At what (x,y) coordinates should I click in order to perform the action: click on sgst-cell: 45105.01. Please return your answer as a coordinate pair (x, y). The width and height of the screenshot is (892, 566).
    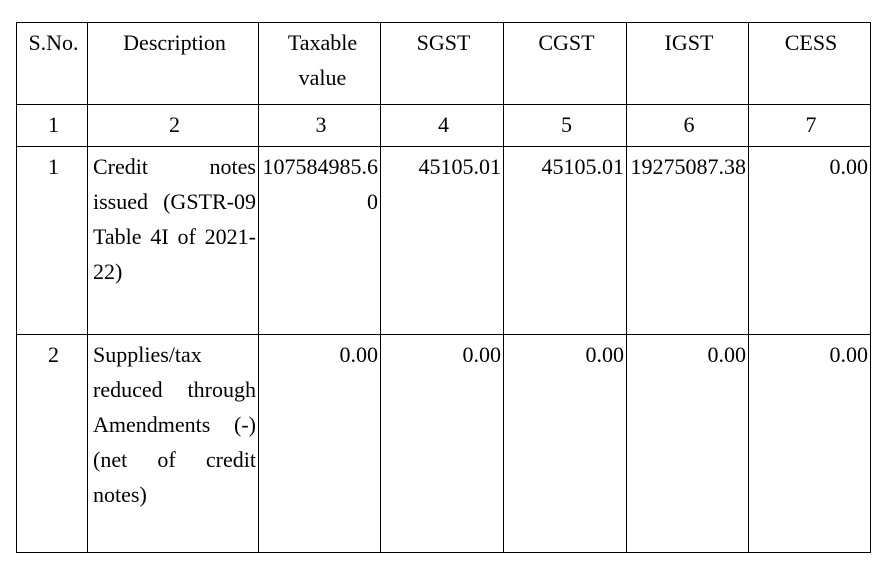
    Looking at the image, I should click on (442, 240).